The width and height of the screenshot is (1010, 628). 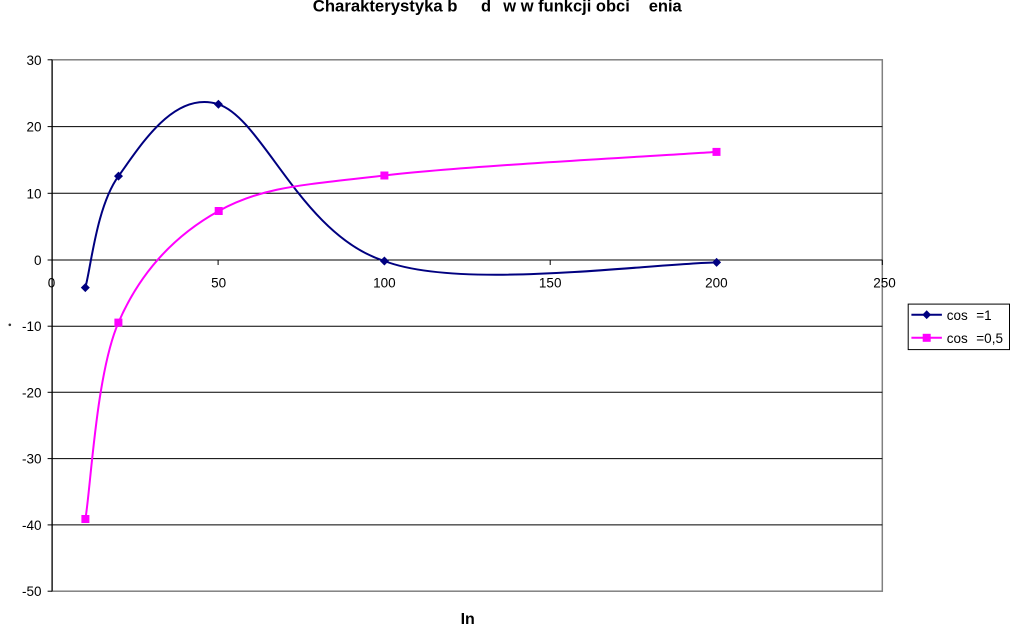 I want to click on svg-text: In, so click(x=468, y=619).